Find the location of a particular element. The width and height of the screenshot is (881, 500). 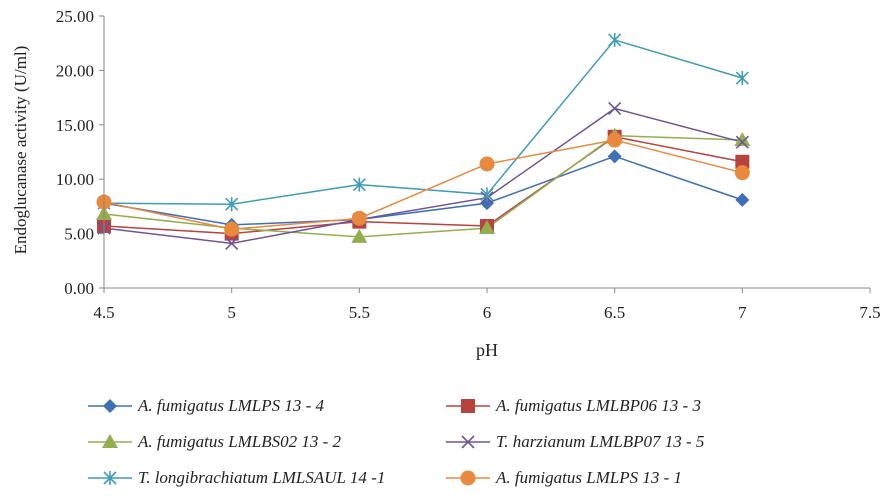

legend-item: T. harzianum LMLBP07 13 - 5 is located at coordinates (575, 442).